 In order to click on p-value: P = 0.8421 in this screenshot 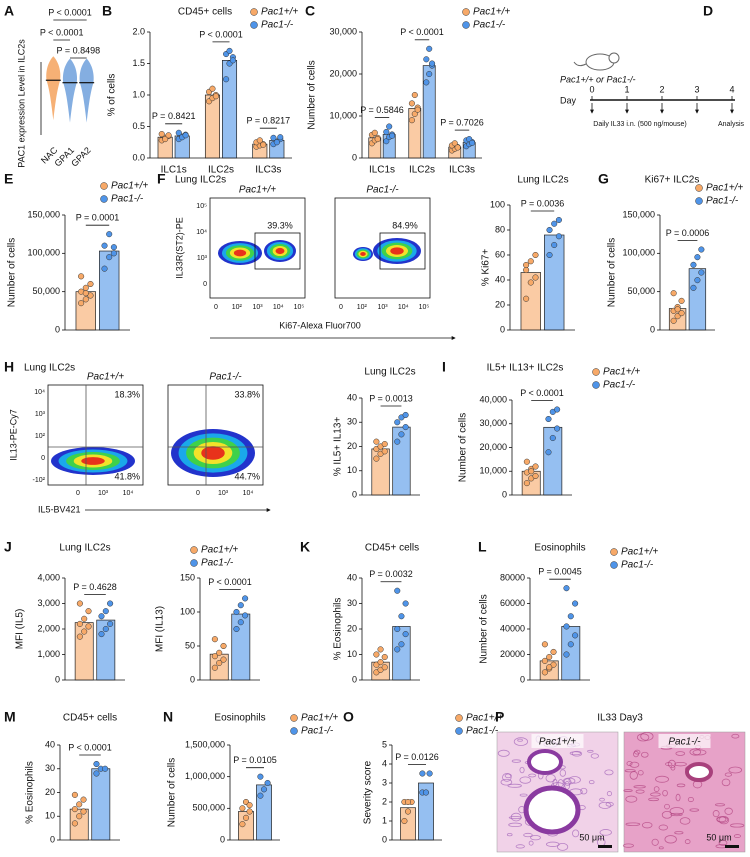, I will do `click(174, 116)`.